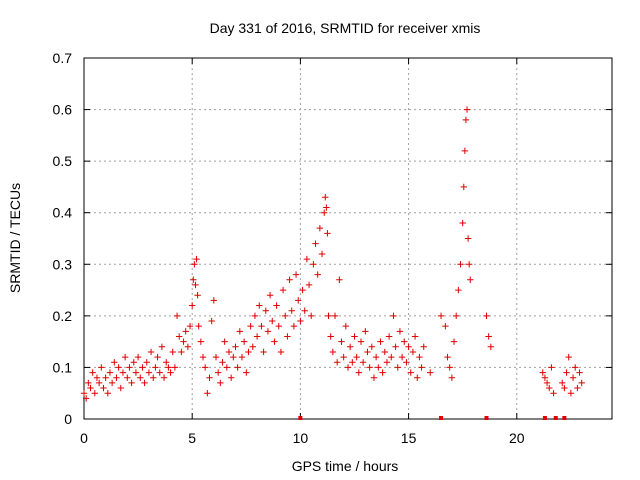  Describe the element at coordinates (432, 418) in the screenshot. I see `zero-markers` at that location.